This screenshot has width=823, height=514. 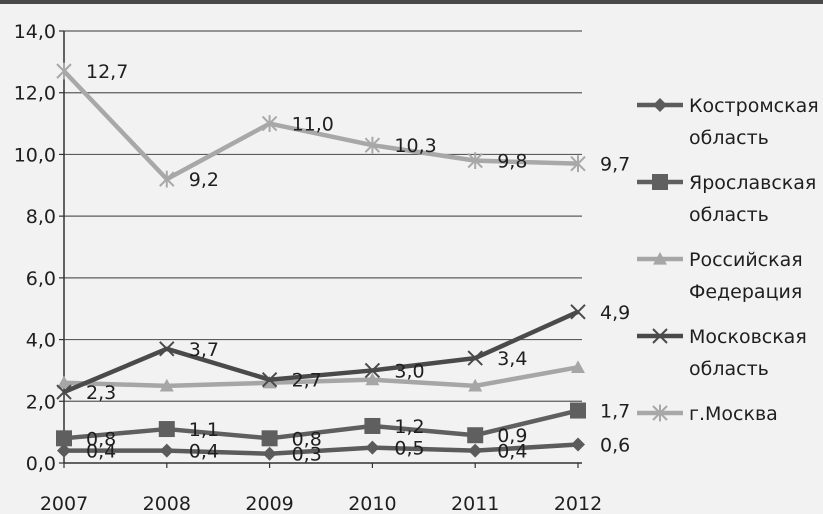 What do you see at coordinates (746, 260) in the screenshot?
I see `legend-label: Российская` at bounding box center [746, 260].